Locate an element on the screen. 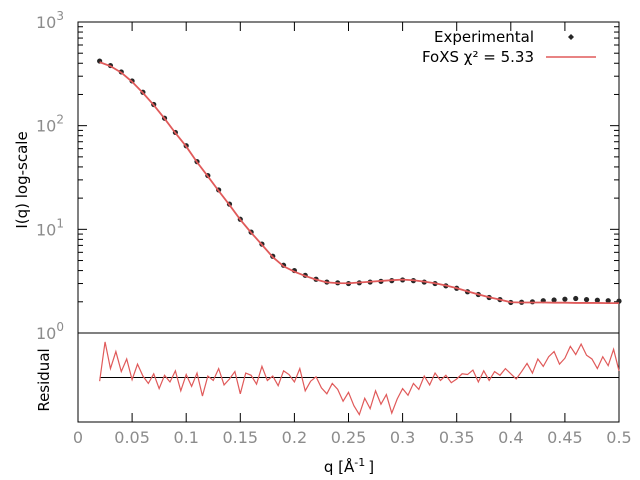 Image resolution: width=640 pixels, height=480 pixels. x-axis-title: q [Å-1] is located at coordinates (349, 466).